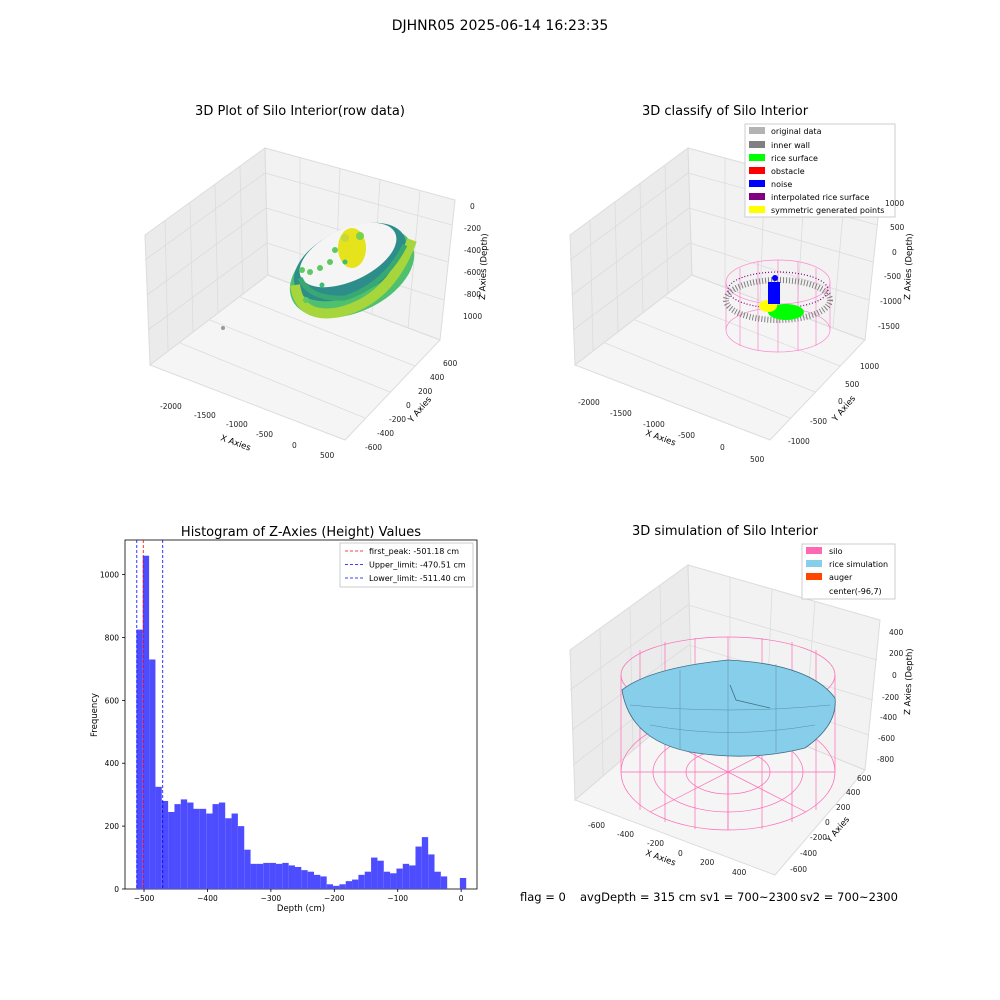 This screenshot has height=1000, width=1000. What do you see at coordinates (671, 431) in the screenshot?
I see `classify-x-ticks: -2000 -1500 -1000 -500 0 500` at bounding box center [671, 431].